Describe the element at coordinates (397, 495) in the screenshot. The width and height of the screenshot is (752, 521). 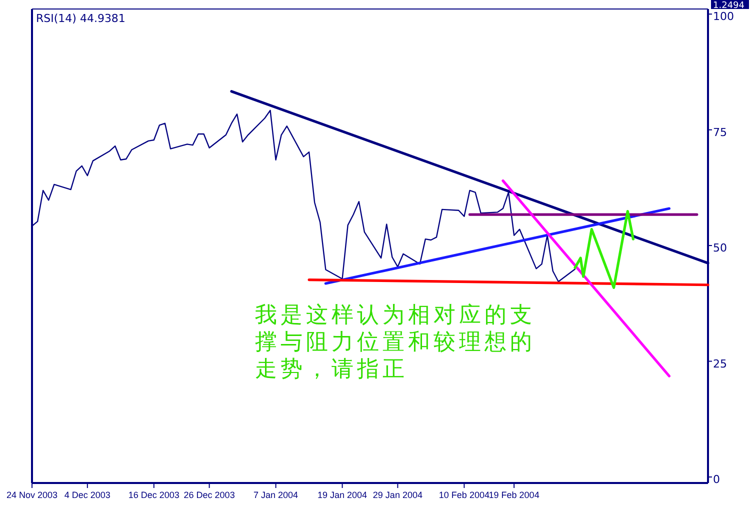
I see `x-tick-label: 29 Jan 2004` at that location.